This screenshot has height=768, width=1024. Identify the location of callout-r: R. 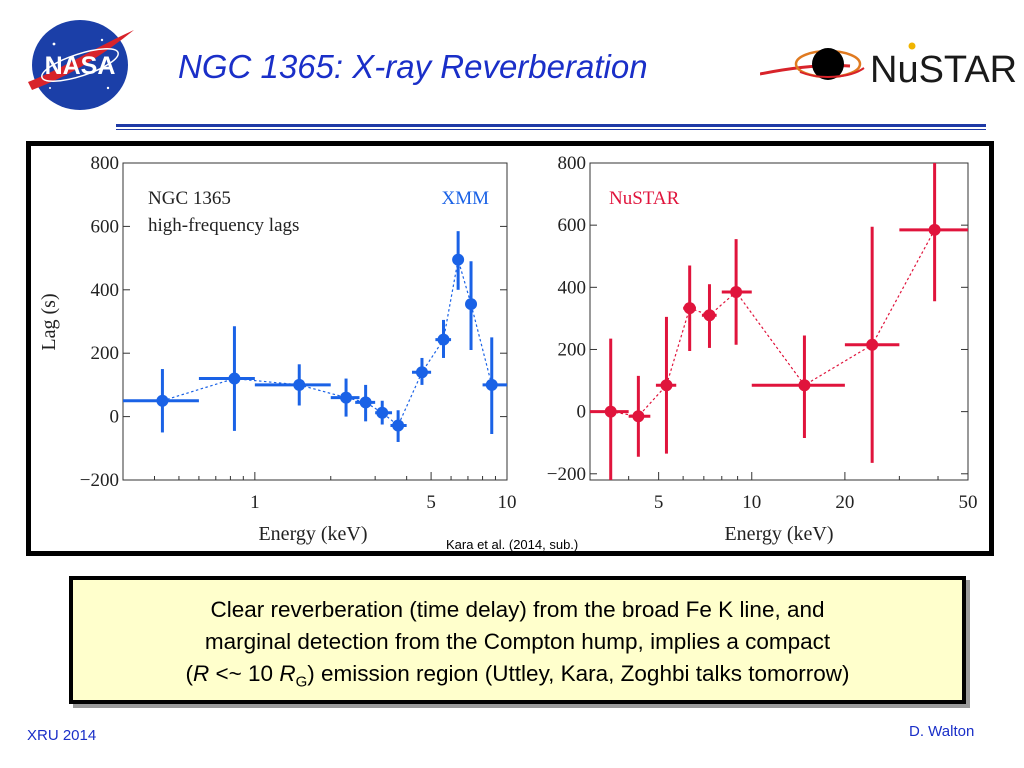
(201, 673).